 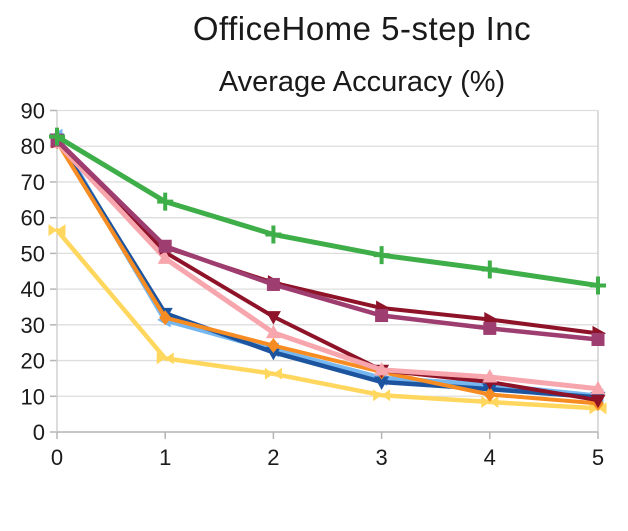 I want to click on y-tick-label: 40, so click(x=33, y=289).